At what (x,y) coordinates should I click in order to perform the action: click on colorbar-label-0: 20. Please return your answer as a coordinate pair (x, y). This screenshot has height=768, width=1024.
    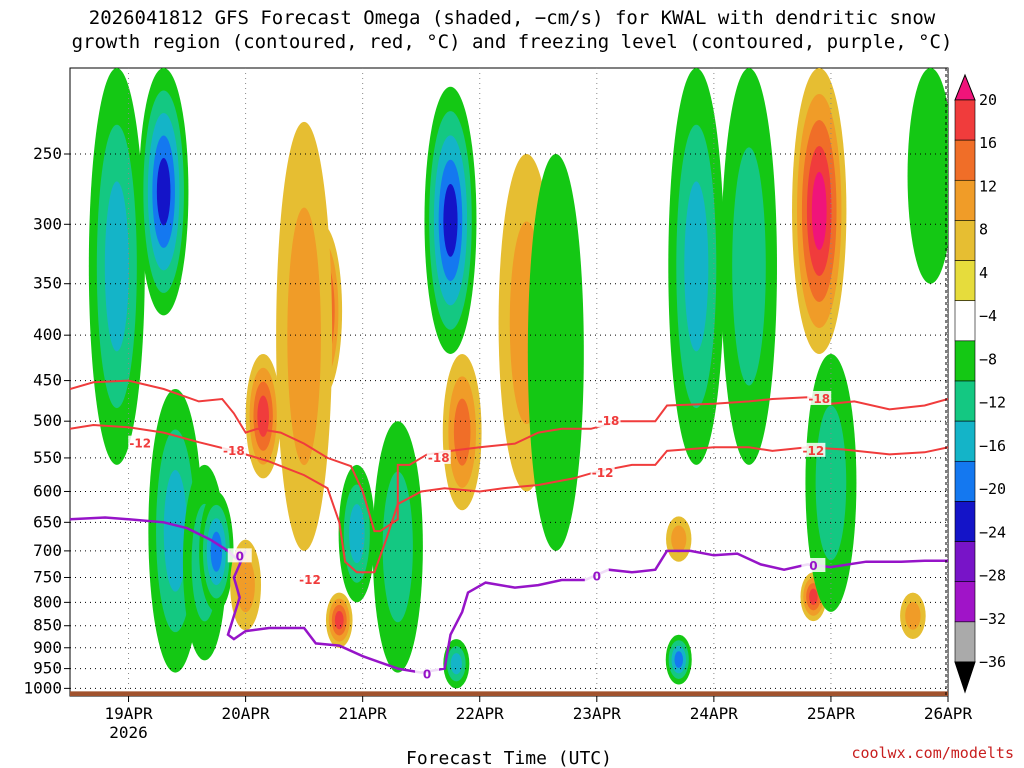
    Looking at the image, I should click on (988, 100).